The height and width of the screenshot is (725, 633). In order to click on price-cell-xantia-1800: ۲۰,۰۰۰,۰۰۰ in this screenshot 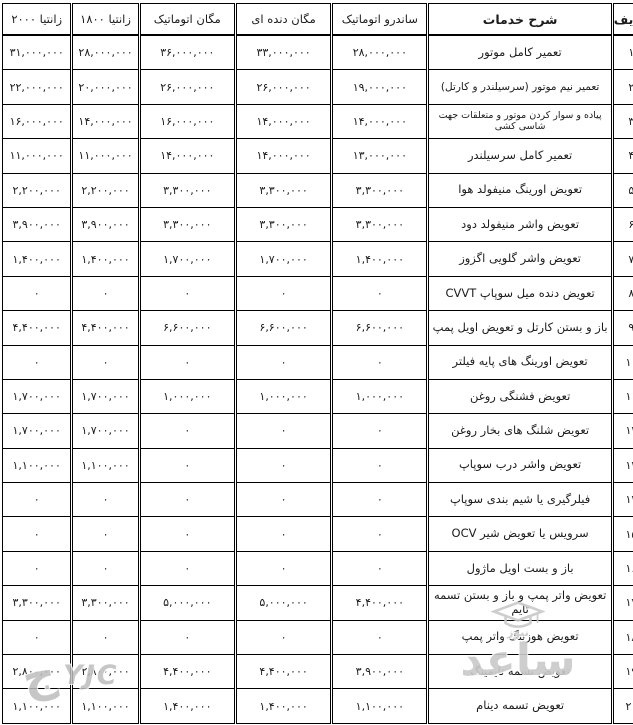, I will do `click(105, 87)`.